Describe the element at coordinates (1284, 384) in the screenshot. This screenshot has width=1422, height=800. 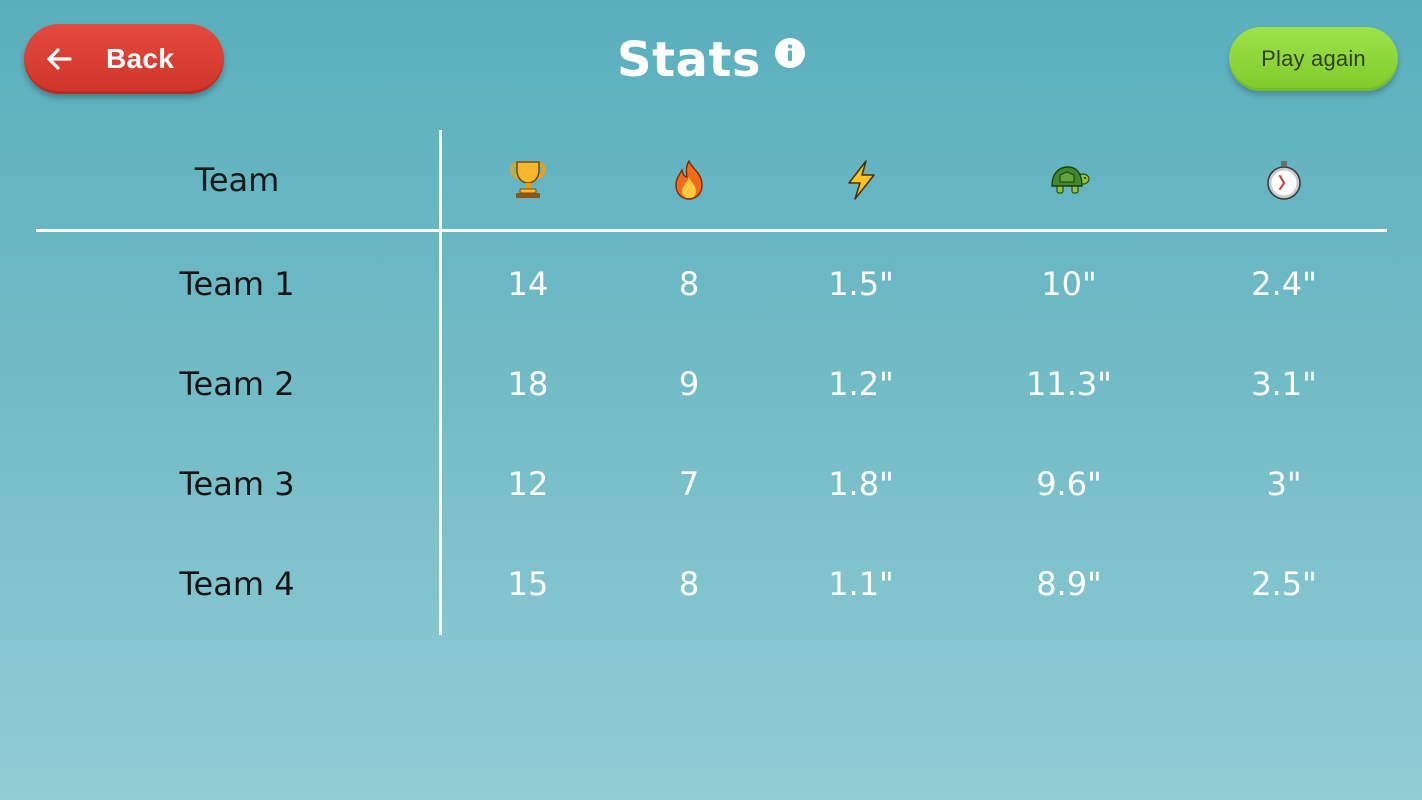
I see `average-value: 3.1"` at that location.